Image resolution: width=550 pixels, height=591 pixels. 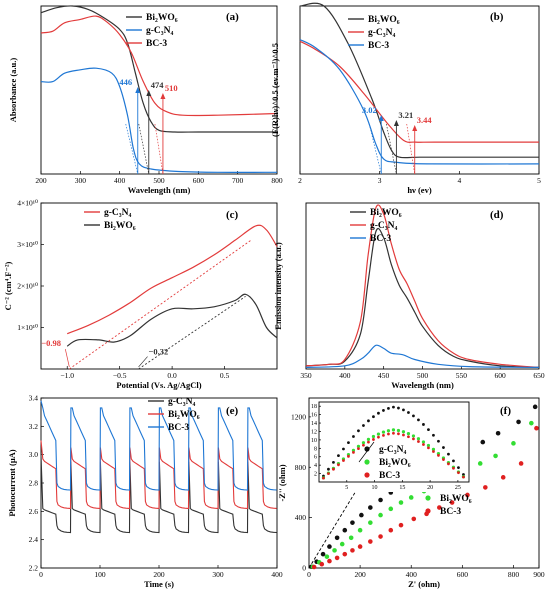 What do you see at coordinates (232, 411) in the screenshot?
I see `panel-label: (e)` at bounding box center [232, 411].